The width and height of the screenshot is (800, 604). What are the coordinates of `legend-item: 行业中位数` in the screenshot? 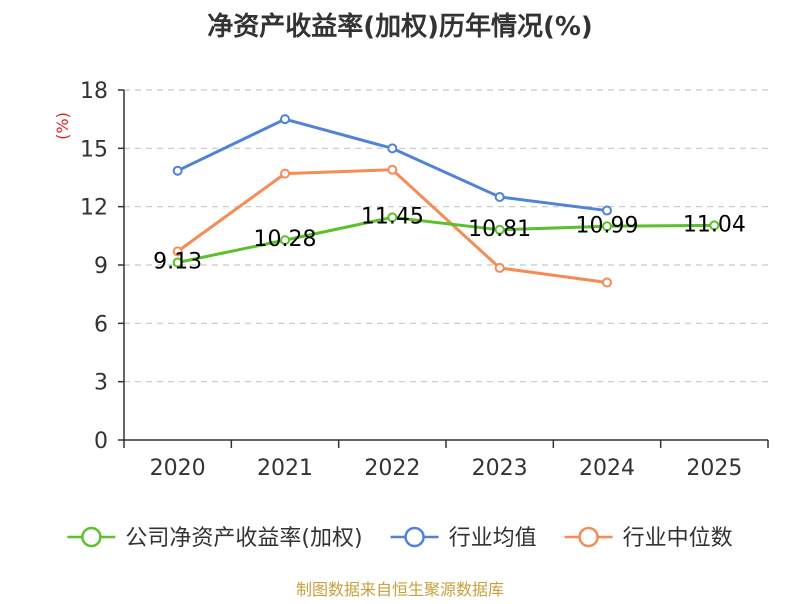 It's located at (648, 538).